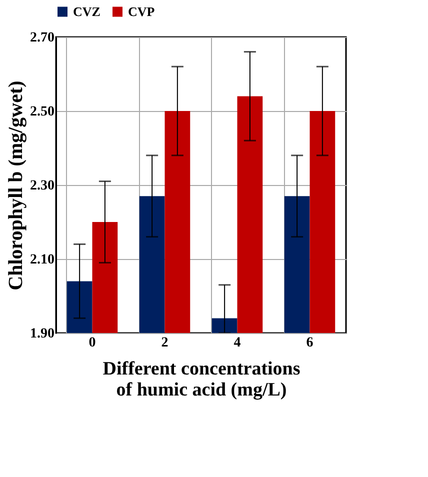  Describe the element at coordinates (42, 38) in the screenshot. I see `y-tick-label: 2.70` at that location.